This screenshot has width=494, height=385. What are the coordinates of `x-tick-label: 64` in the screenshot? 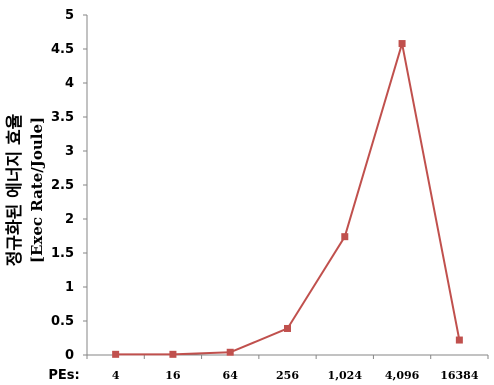 It's located at (231, 375).